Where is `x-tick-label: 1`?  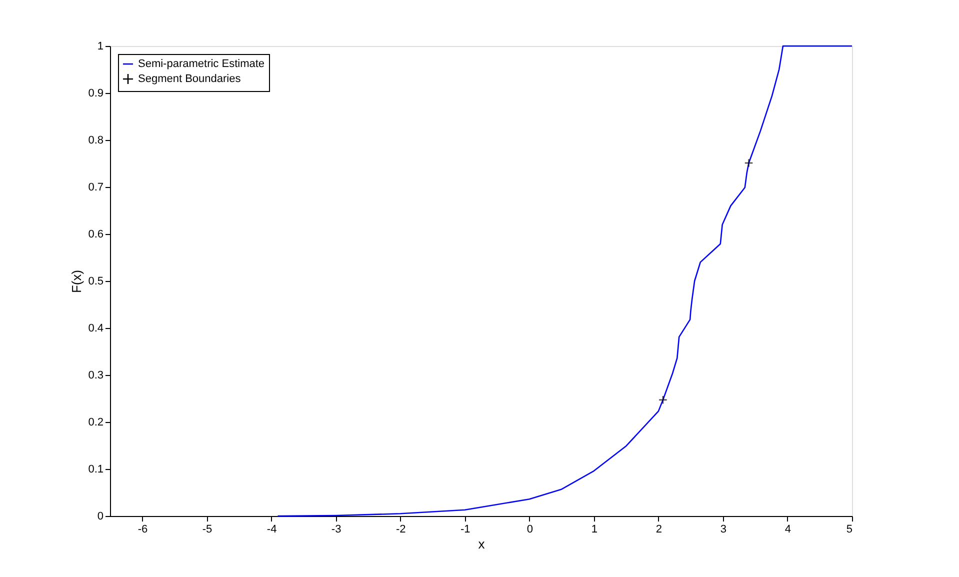 x-tick-label: 1 is located at coordinates (594, 530).